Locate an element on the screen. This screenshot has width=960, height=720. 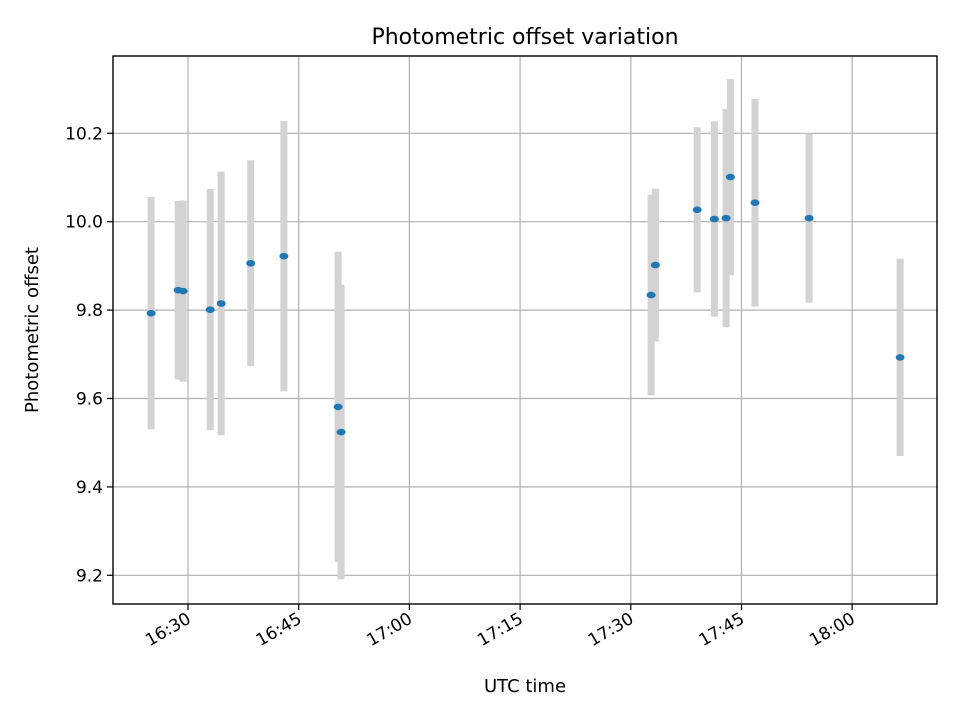
x-tick-label: 16:30 is located at coordinates (168, 630).